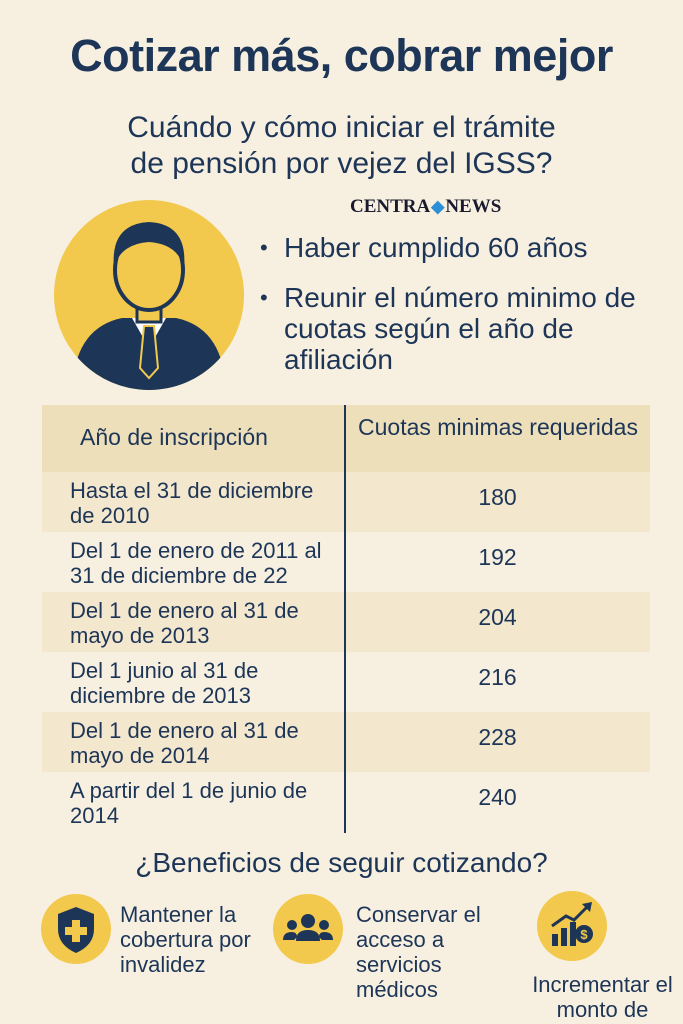  What do you see at coordinates (473, 206) in the screenshot?
I see `brand-text: NEWS` at bounding box center [473, 206].